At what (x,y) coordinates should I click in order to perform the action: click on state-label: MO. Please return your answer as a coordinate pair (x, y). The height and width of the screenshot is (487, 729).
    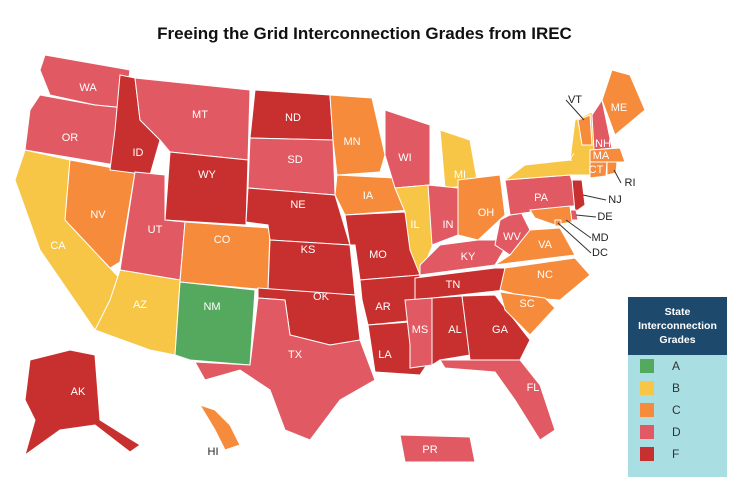
    Looking at the image, I should click on (378, 255).